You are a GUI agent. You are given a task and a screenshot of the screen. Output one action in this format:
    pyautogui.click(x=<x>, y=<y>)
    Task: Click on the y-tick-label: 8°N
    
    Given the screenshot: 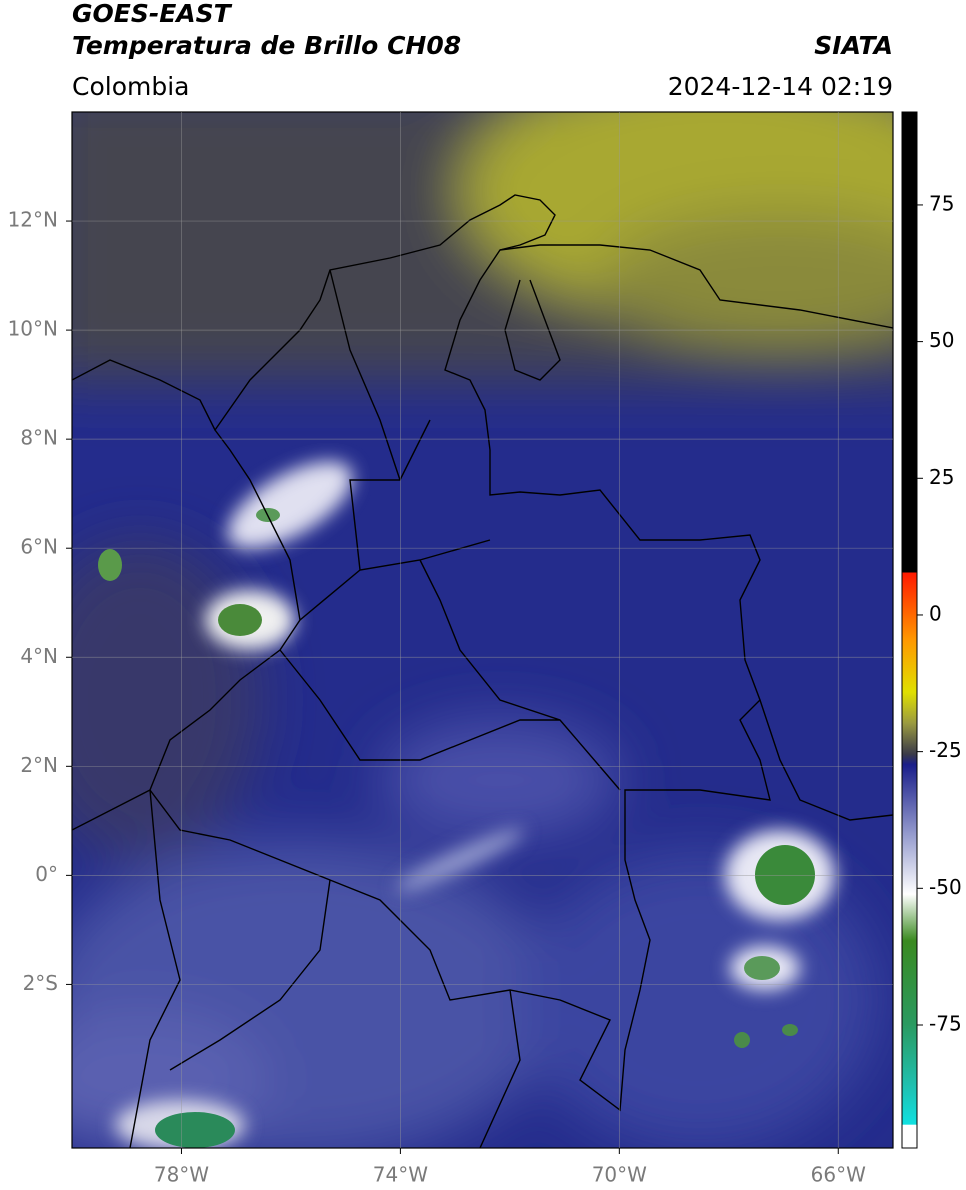 What is the action you would take?
    pyautogui.click(x=39, y=438)
    